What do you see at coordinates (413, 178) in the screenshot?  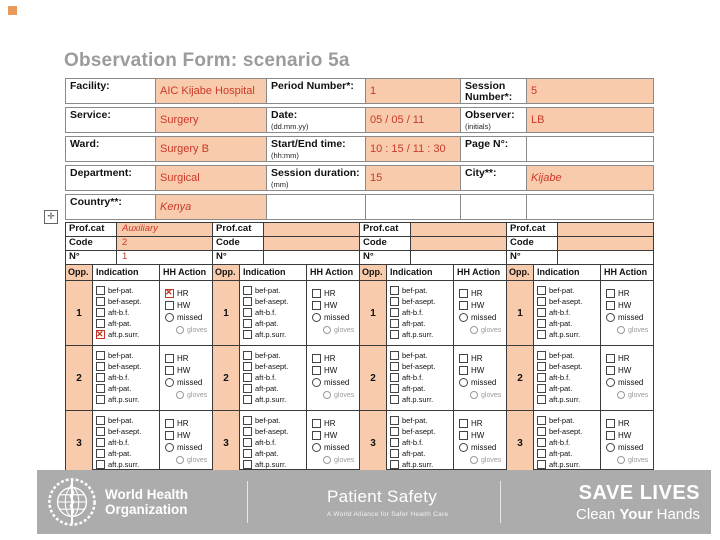 I see `field-value: 15` at bounding box center [413, 178].